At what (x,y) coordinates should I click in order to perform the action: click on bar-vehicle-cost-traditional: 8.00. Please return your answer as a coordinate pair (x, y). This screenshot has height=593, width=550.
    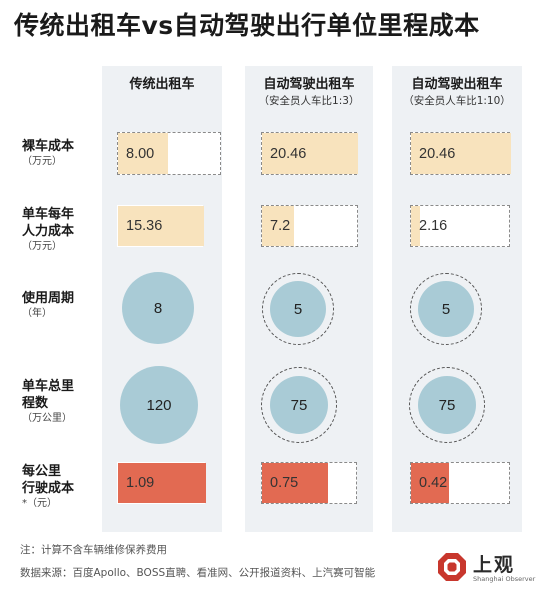
    Looking at the image, I should click on (169, 153).